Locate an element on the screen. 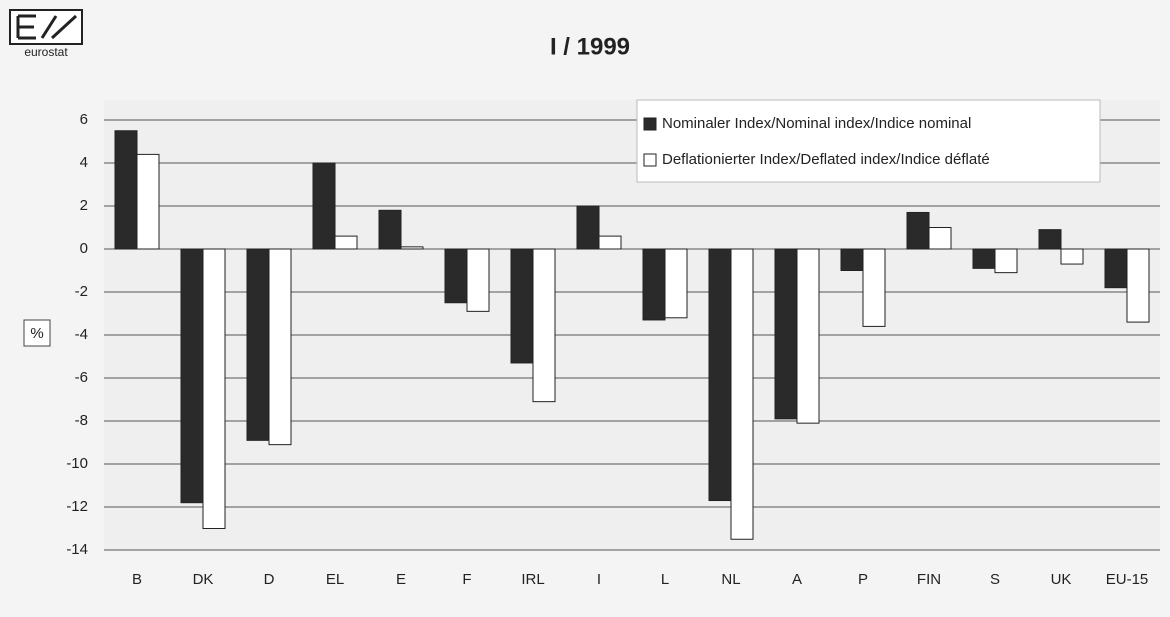 The image size is (1170, 617). x-tick-label: NL is located at coordinates (730, 579).